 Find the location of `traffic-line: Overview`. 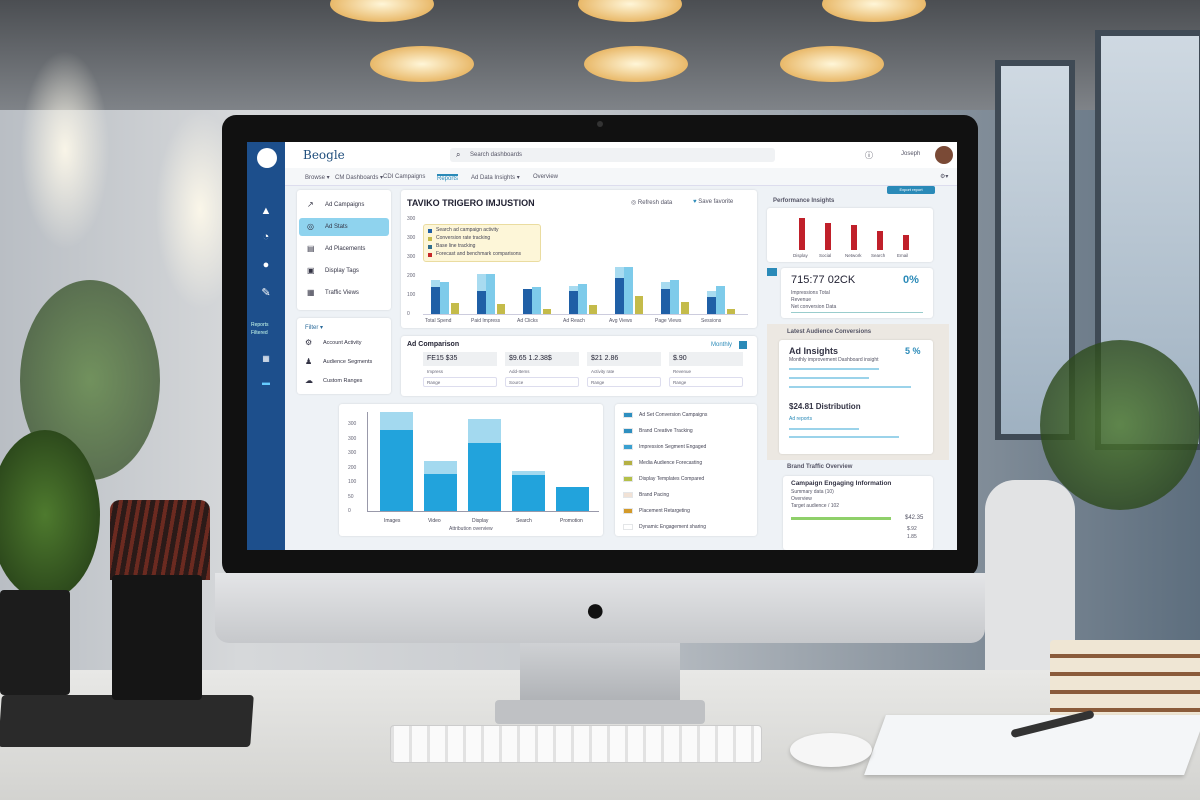

traffic-line: Overview is located at coordinates (801, 499).